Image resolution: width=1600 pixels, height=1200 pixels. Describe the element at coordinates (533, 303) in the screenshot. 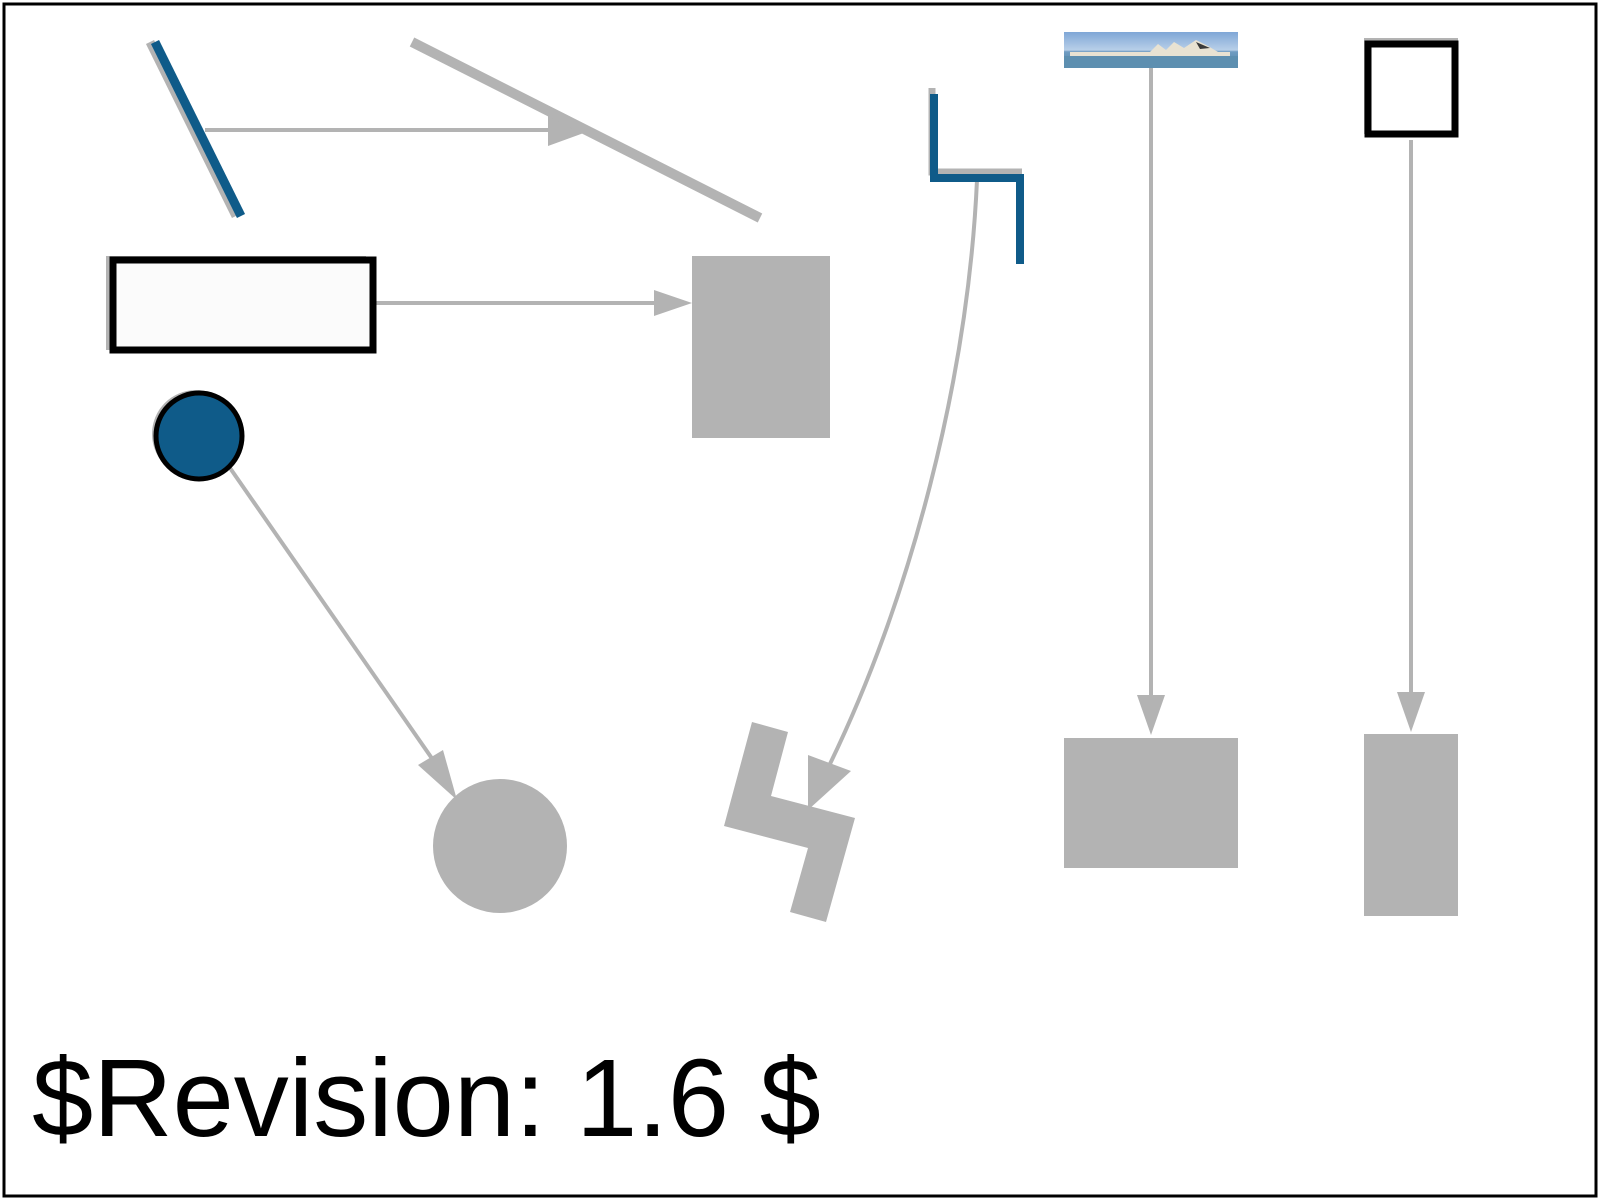

I see `connector-rect-to-rect` at that location.